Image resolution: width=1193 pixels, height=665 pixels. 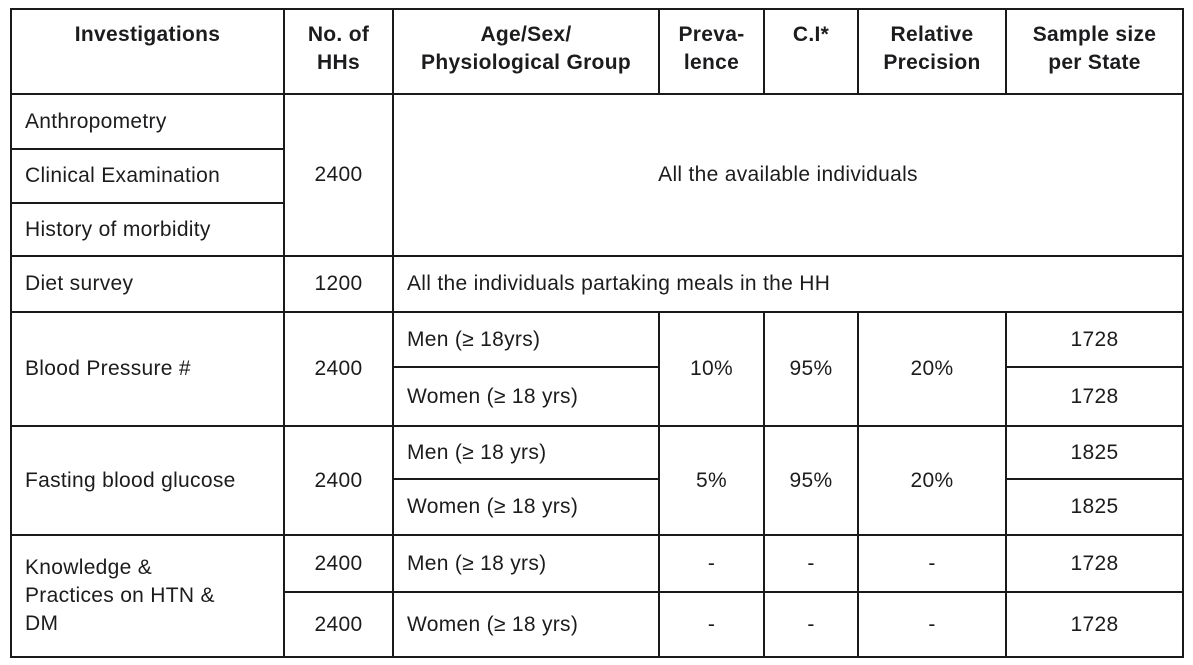 What do you see at coordinates (526, 563) in the screenshot?
I see `cell-kp-men: Men (≥ 18 yrs)` at bounding box center [526, 563].